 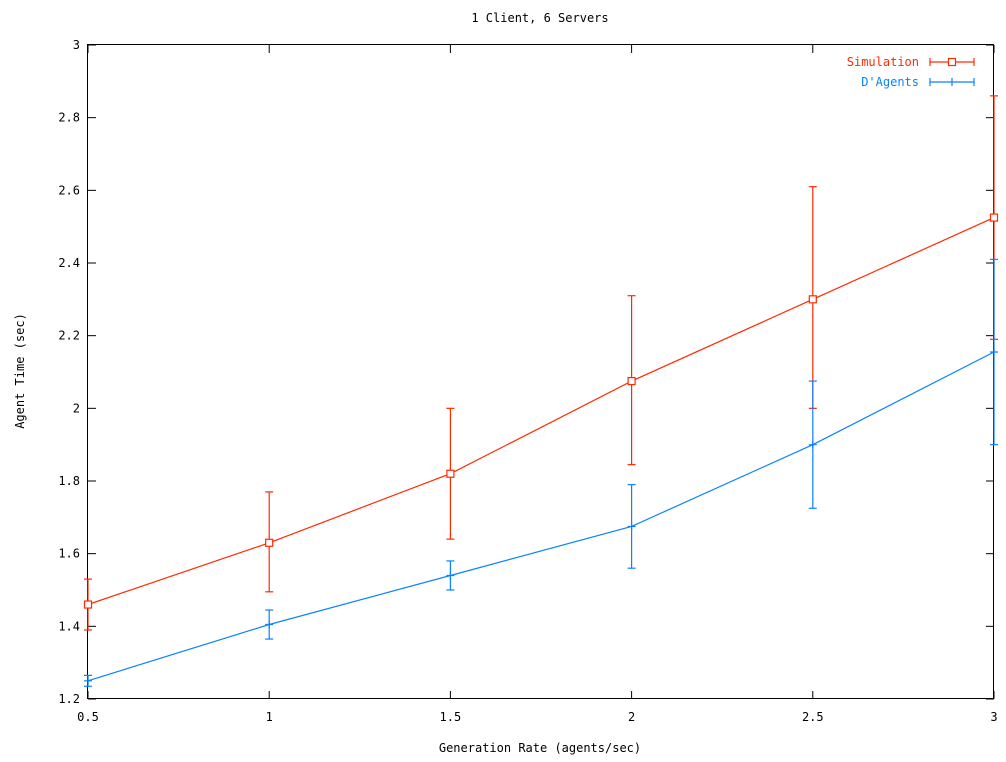 I want to click on x-tick-label: 1.5, so click(x=451, y=717).